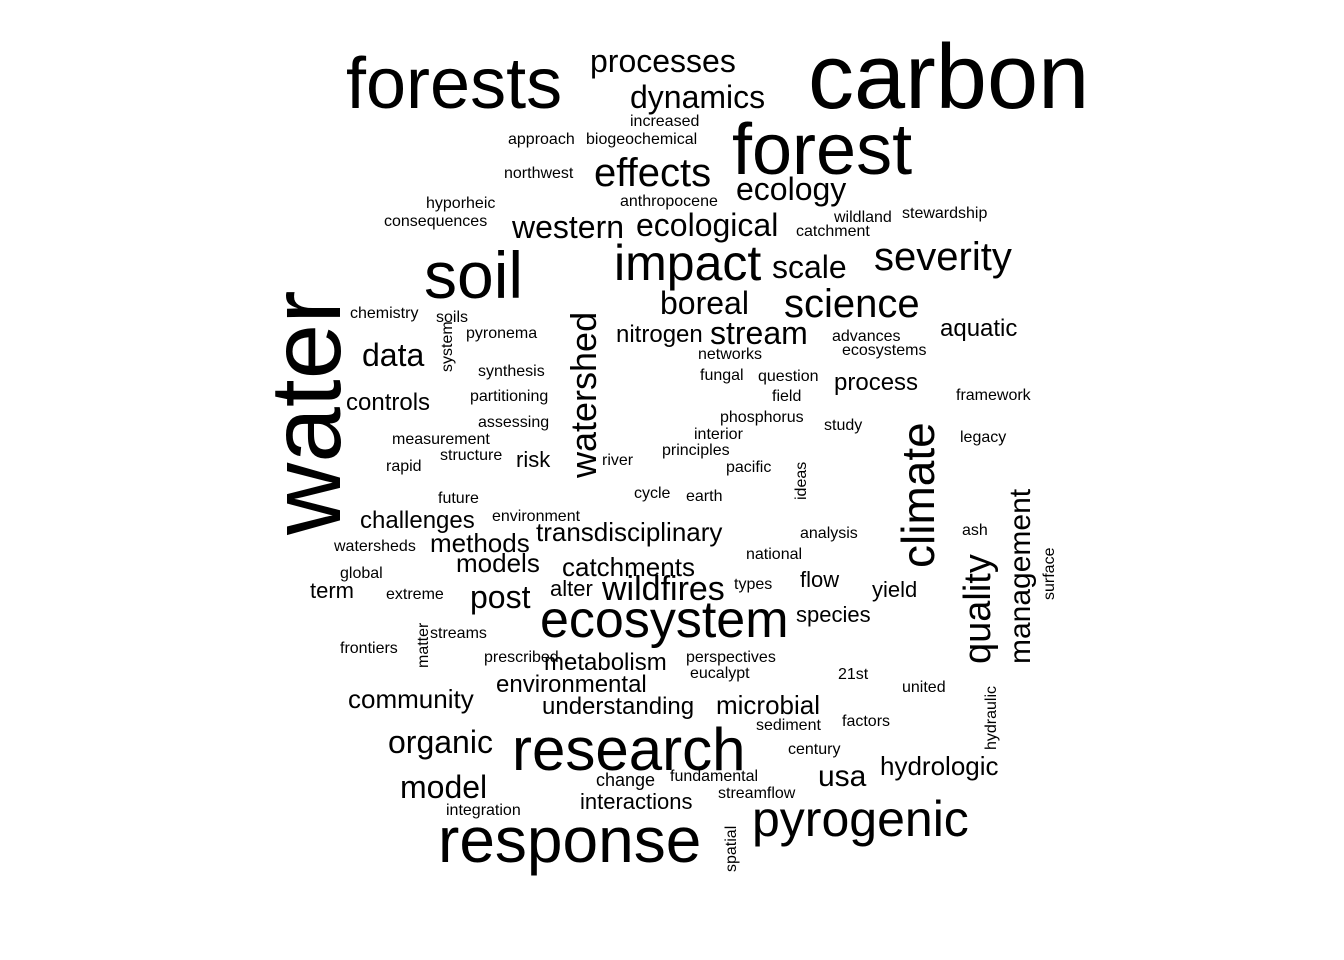 This screenshot has height=960, width=1344. What do you see at coordinates (918, 495) in the screenshot?
I see `word: climate` at bounding box center [918, 495].